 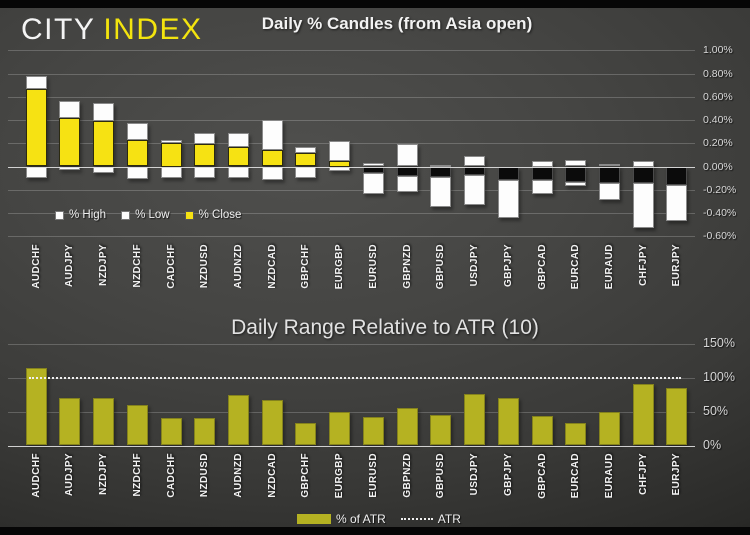 I want to click on legend-item-pct-of-atr: % of ATR, so click(x=341, y=519).